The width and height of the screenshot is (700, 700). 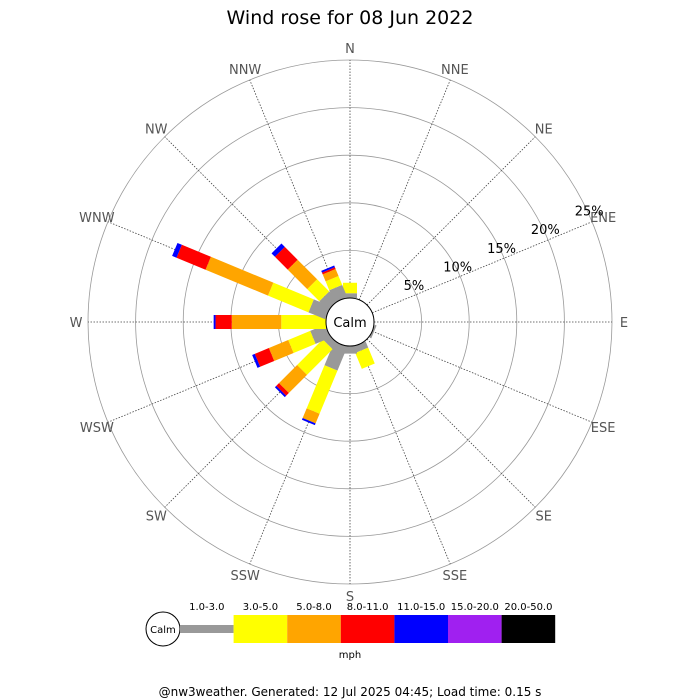 What do you see at coordinates (206, 607) in the screenshot?
I see `legend-label-1.0-3.0: 1.0-3.0` at bounding box center [206, 607].